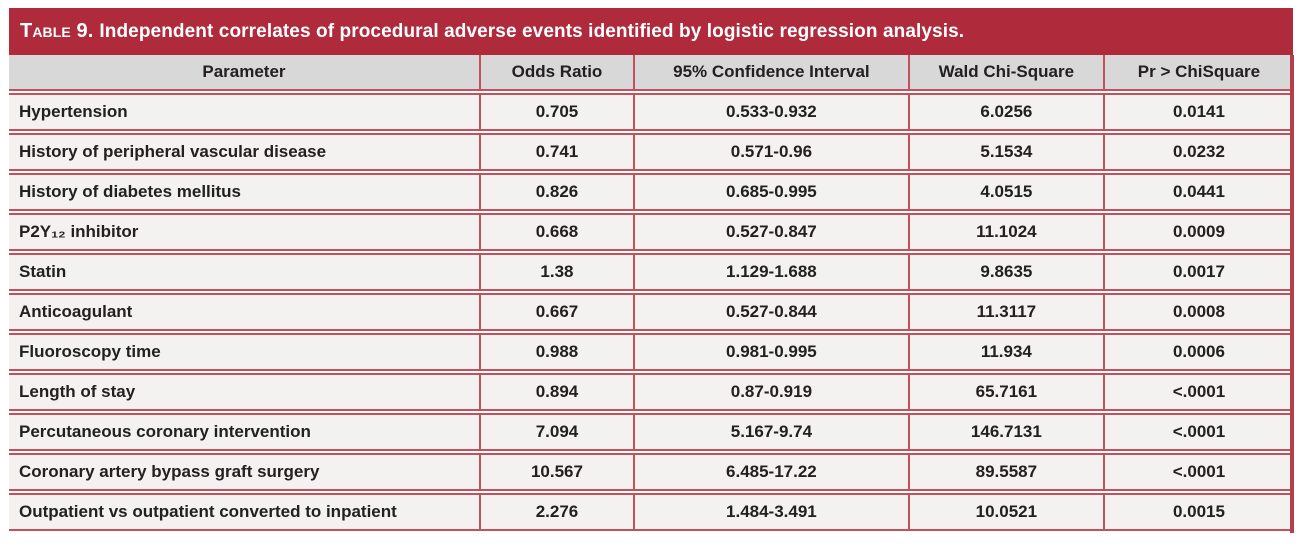 The width and height of the screenshot is (1300, 555). I want to click on column-header-odds-ratio: Odds Ratio, so click(556, 73).